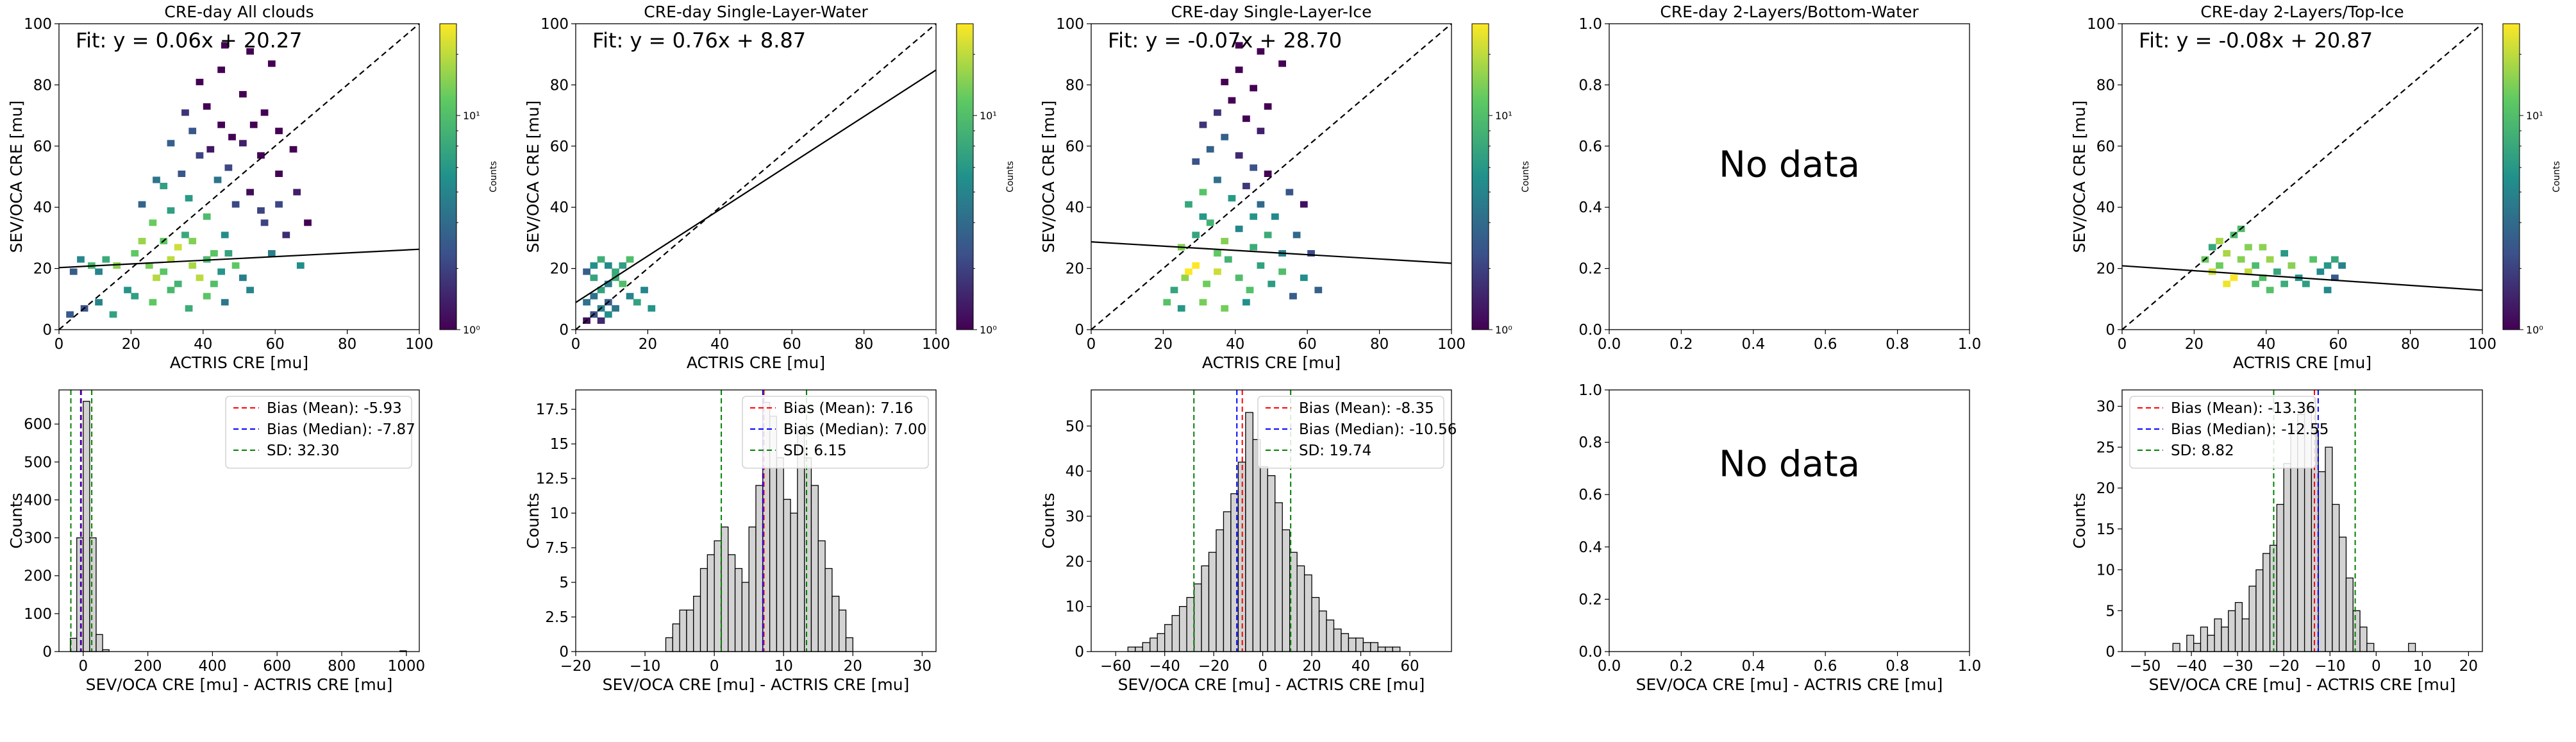  What do you see at coordinates (212, 666) in the screenshot?
I see `x-tick-label: 400` at bounding box center [212, 666].